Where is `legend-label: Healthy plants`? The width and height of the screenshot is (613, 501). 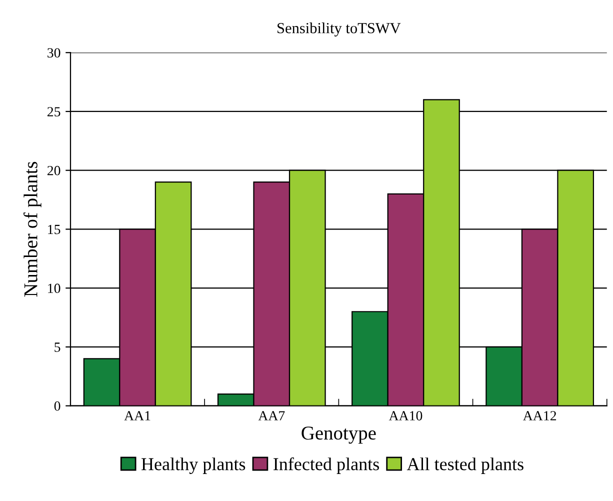 legend-label: Healthy plants is located at coordinates (193, 466).